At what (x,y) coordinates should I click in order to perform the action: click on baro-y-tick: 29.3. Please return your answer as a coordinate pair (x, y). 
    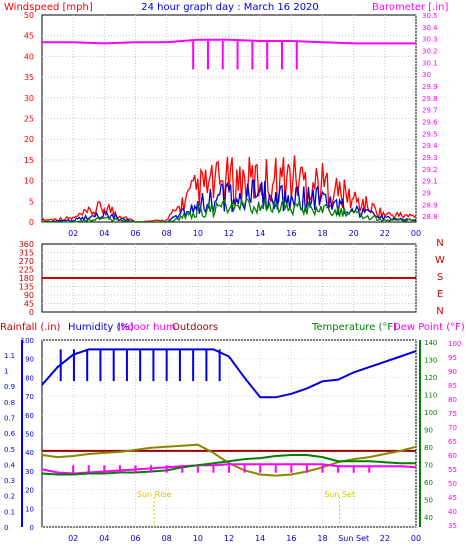
    Looking at the image, I should click on (430, 158).